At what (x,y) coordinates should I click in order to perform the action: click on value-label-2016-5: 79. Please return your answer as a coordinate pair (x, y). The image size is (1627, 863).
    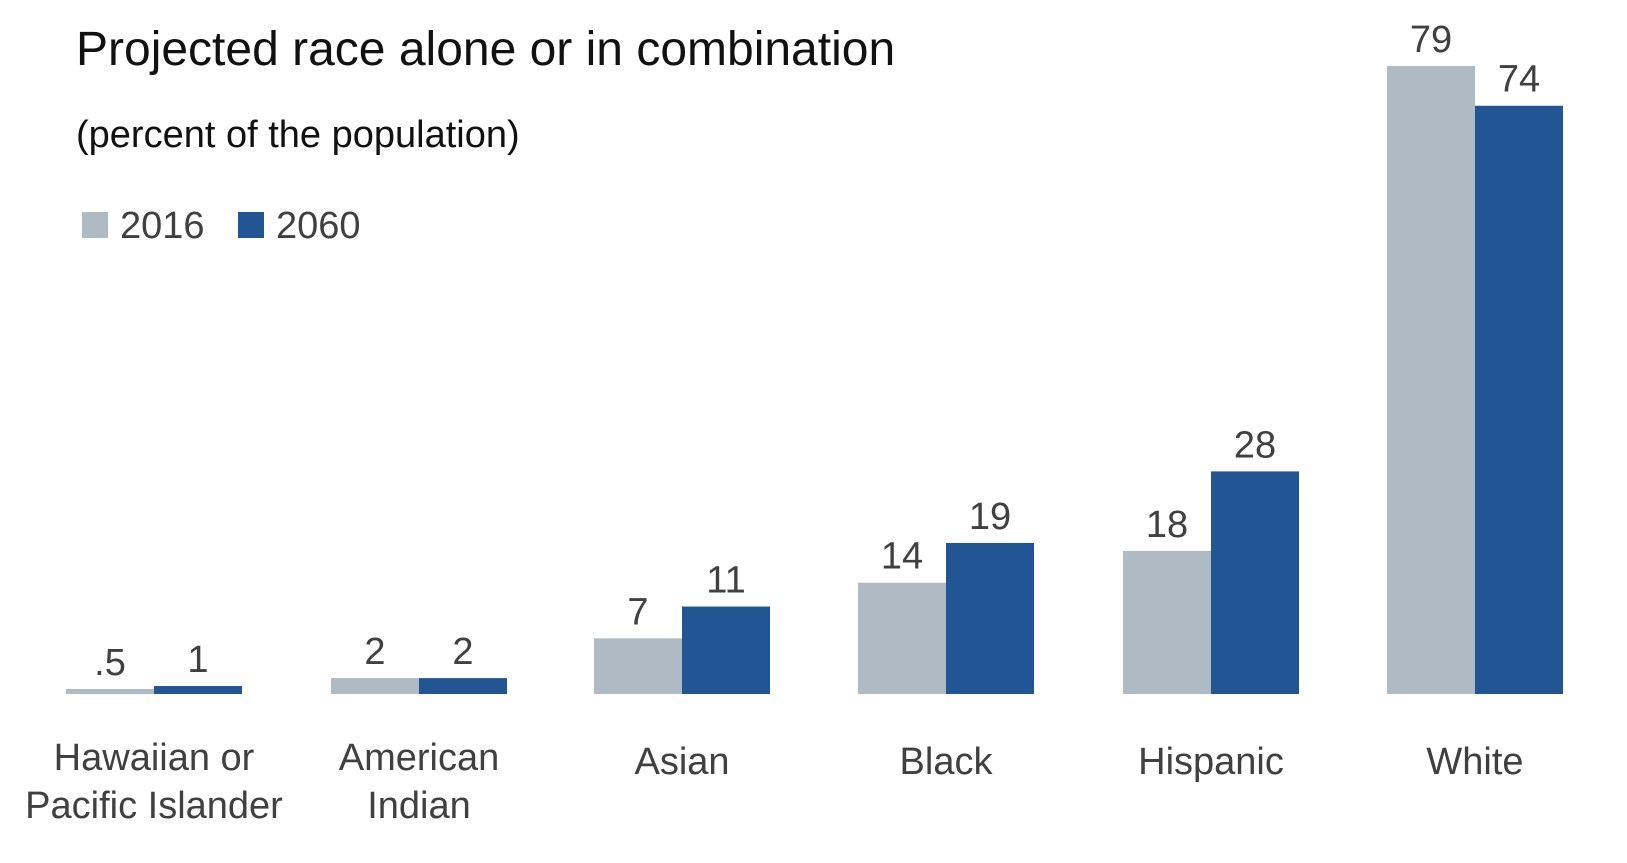
    Looking at the image, I should click on (1431, 40).